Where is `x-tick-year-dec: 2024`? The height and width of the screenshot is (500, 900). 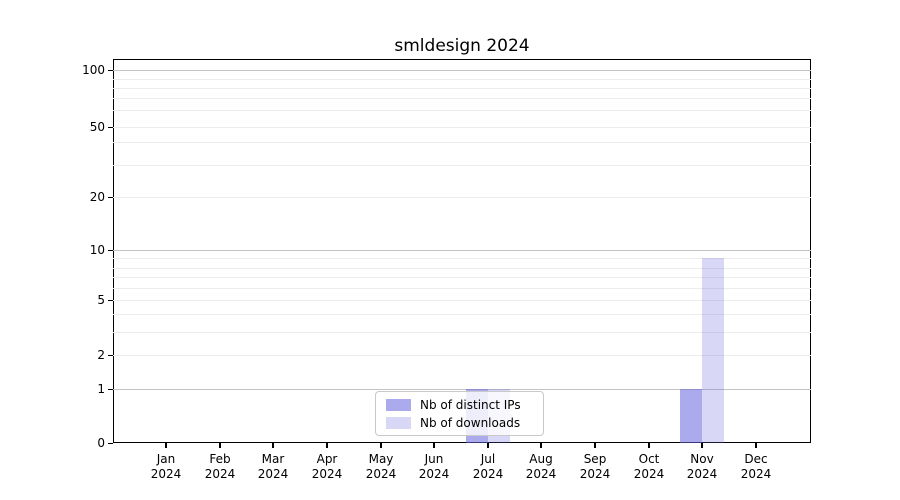 x-tick-year-dec: 2024 is located at coordinates (756, 474).